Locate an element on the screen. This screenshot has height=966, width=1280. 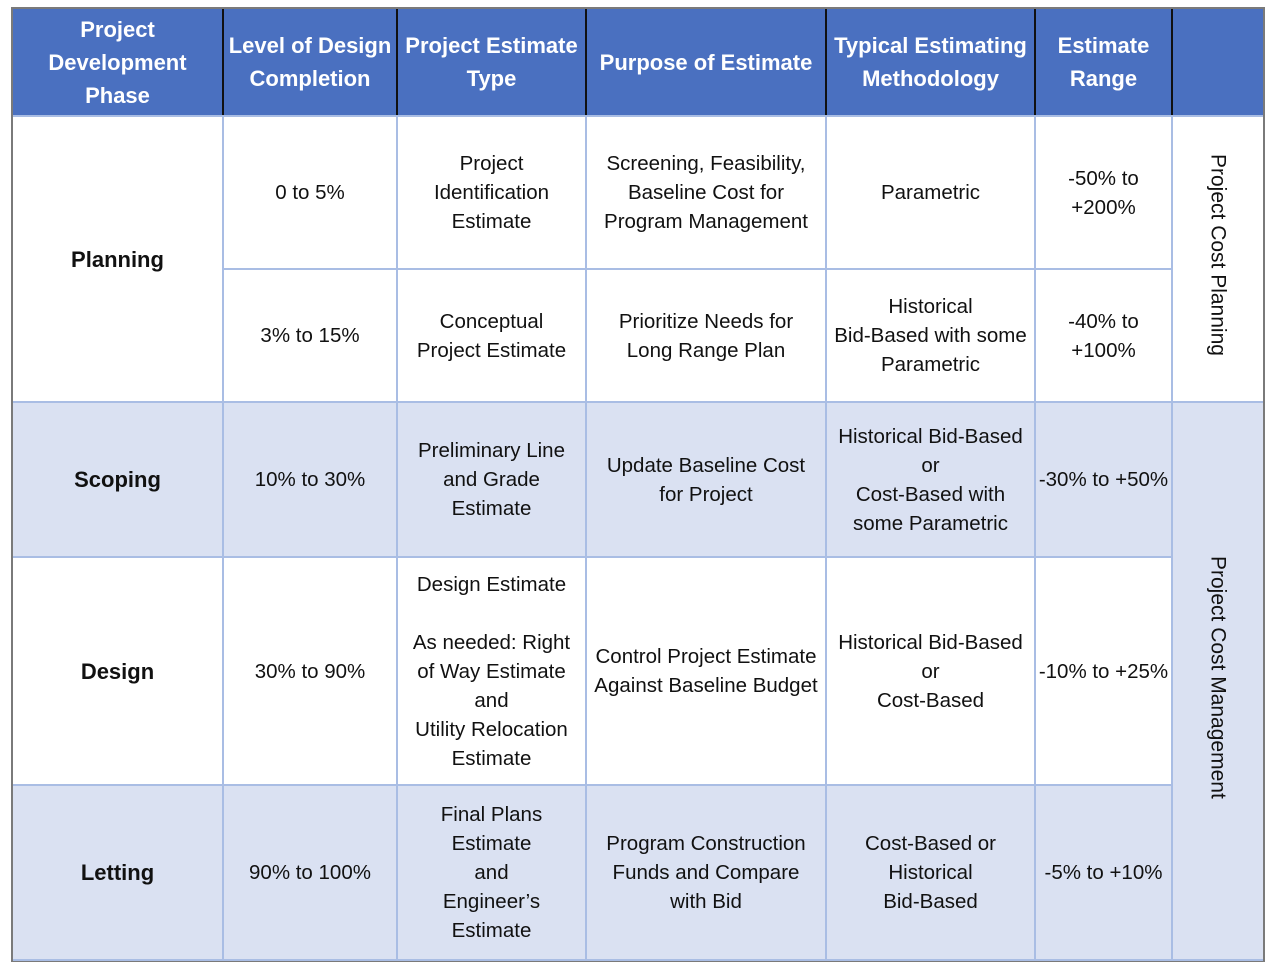
range-cell: -10% to +25% is located at coordinates (1103, 671).